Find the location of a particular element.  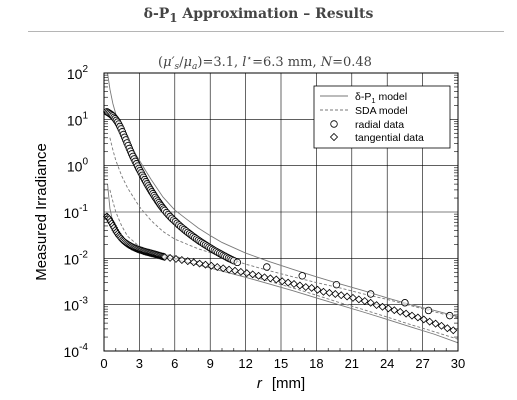

x-tick-label: 27 is located at coordinates (422, 363).